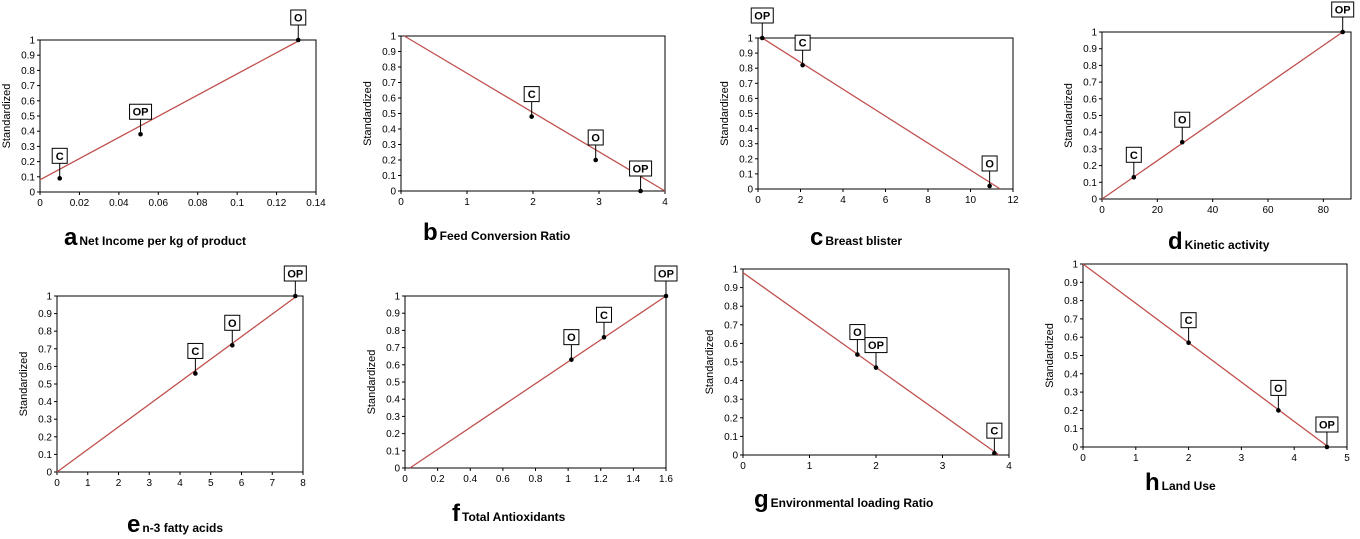 The height and width of the screenshot is (539, 1360). What do you see at coordinates (163, 241) in the screenshot?
I see `x-axis-label-a: Net Income per kg of product` at bounding box center [163, 241].